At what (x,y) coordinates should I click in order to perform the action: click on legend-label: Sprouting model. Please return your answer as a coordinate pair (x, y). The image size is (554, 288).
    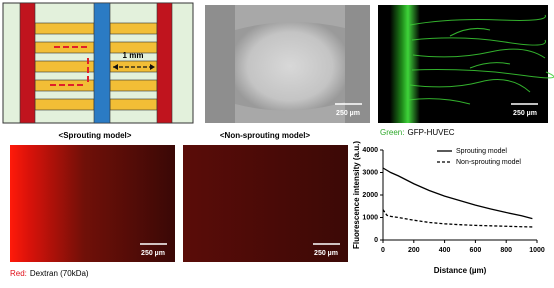
    Looking at the image, I should click on (481, 151).